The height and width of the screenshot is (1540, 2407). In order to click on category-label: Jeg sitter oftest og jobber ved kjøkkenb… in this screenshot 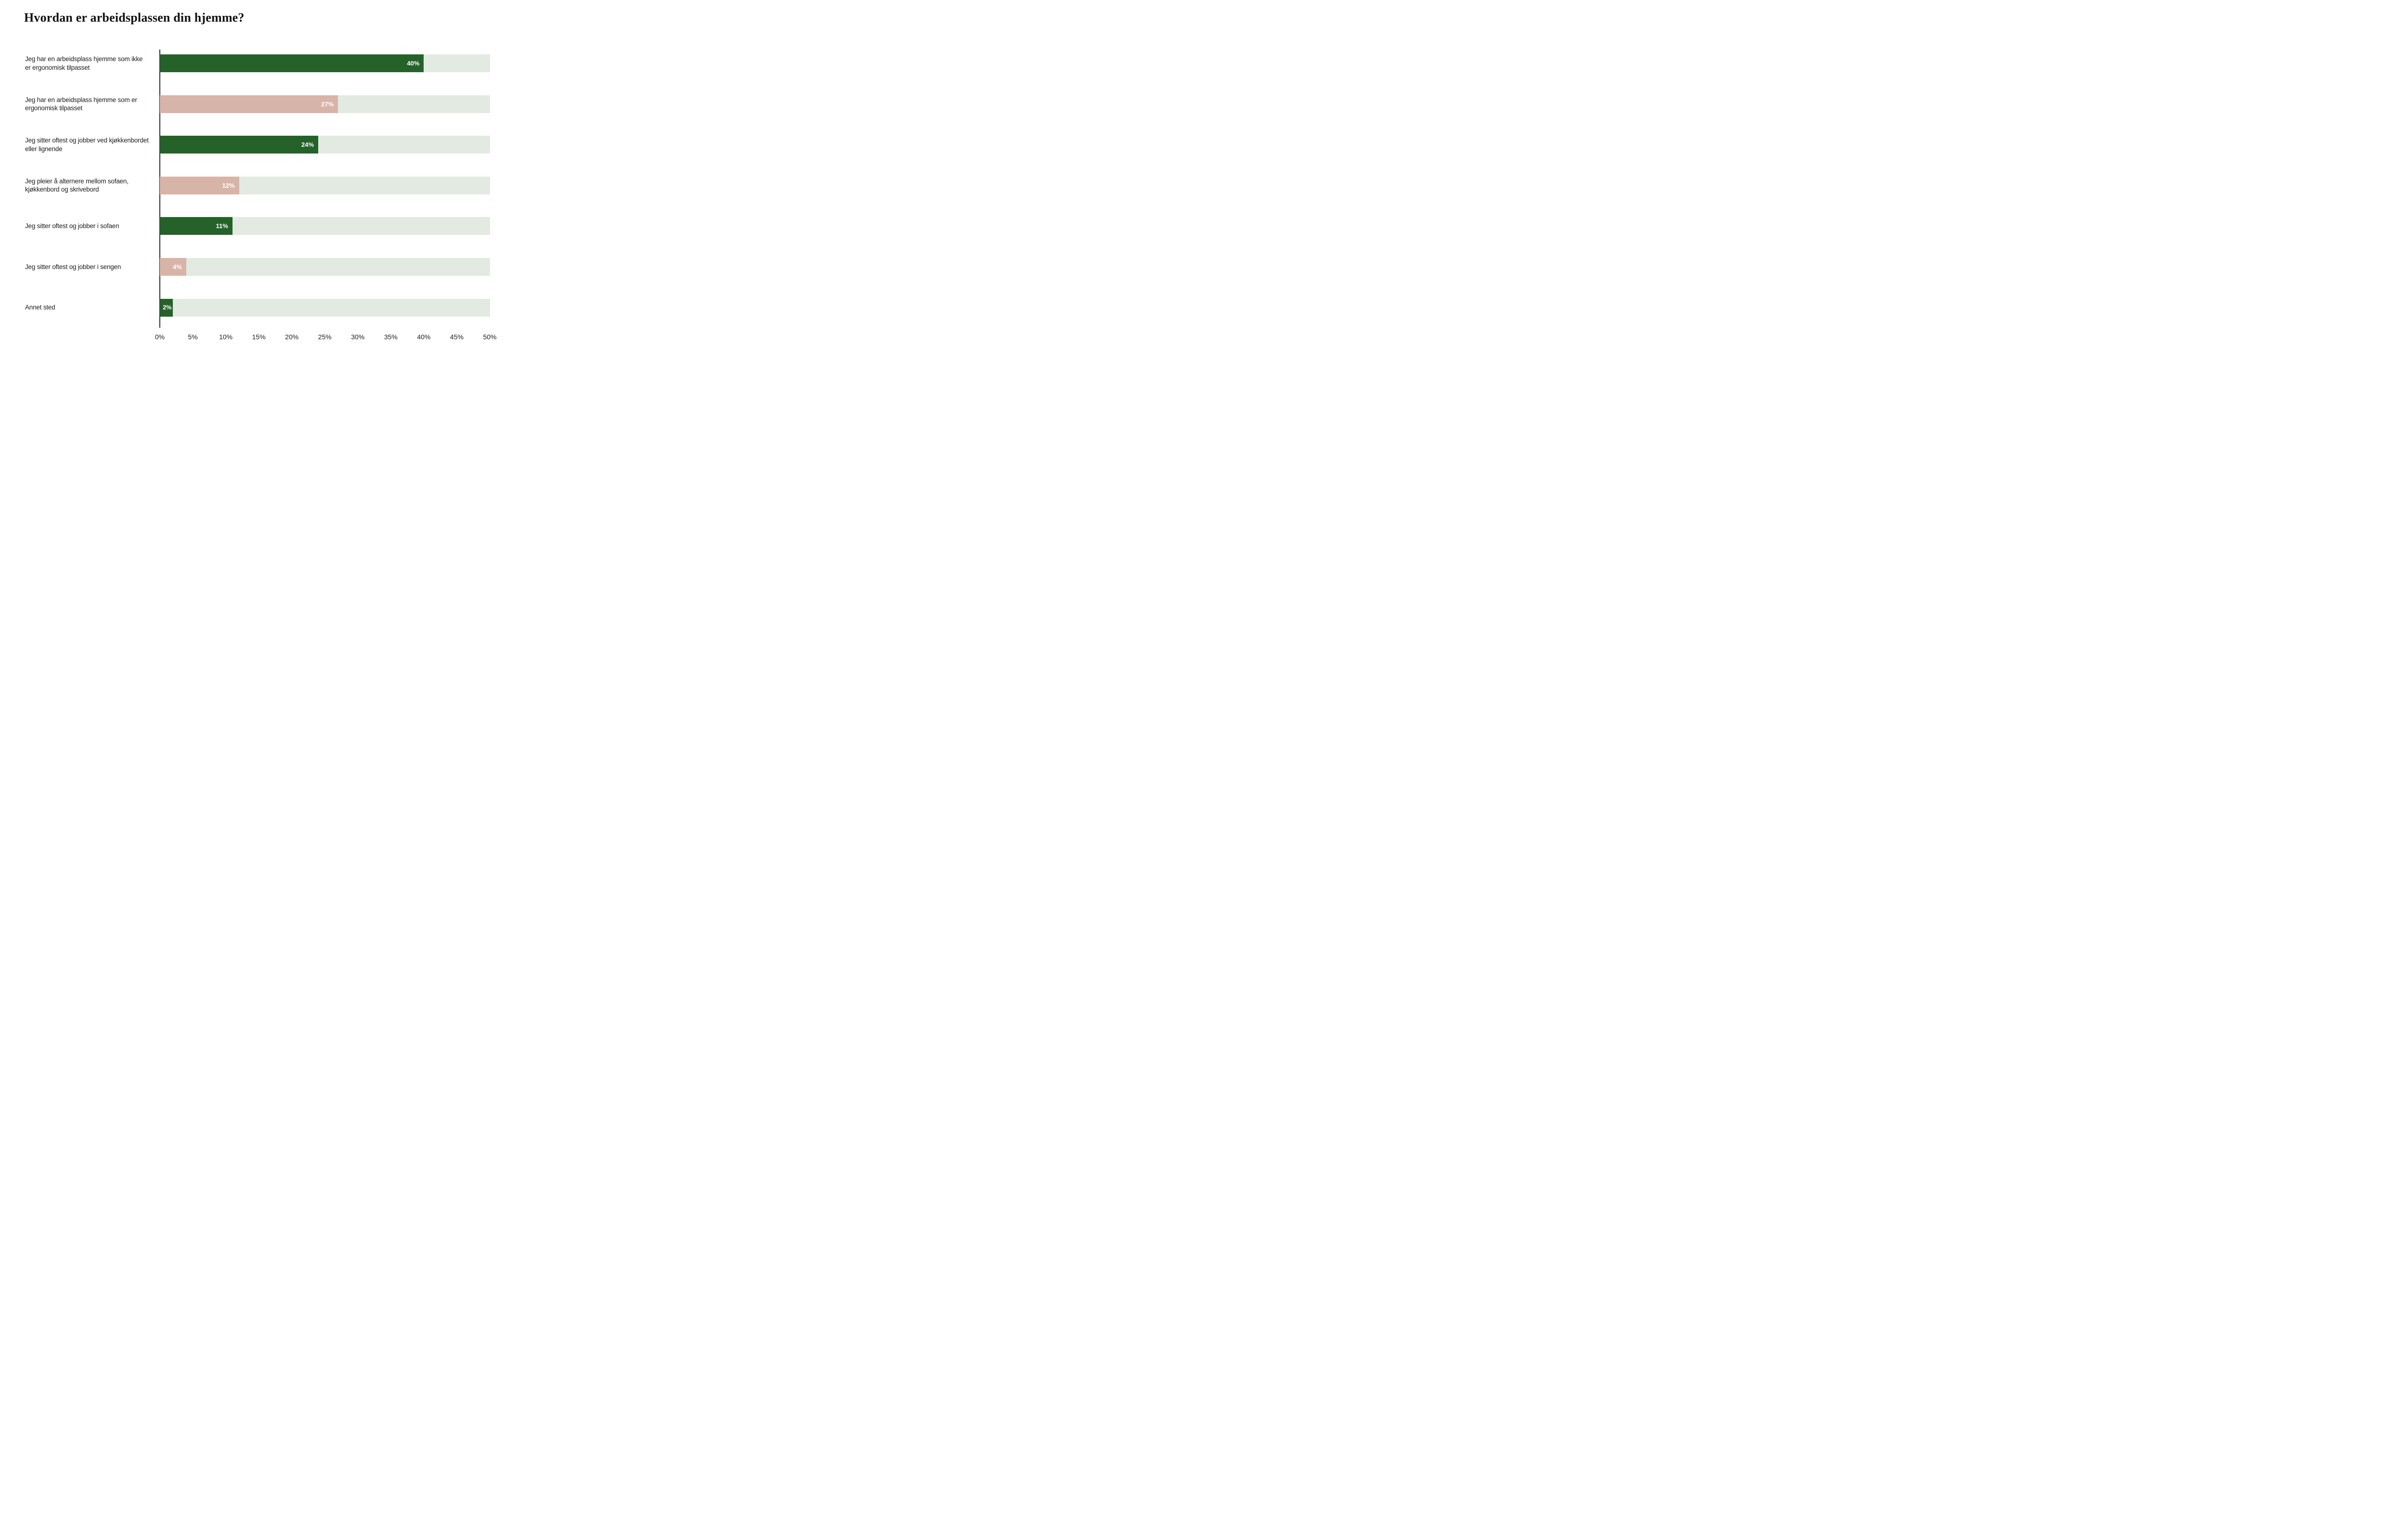, I will do `click(87, 145)`.